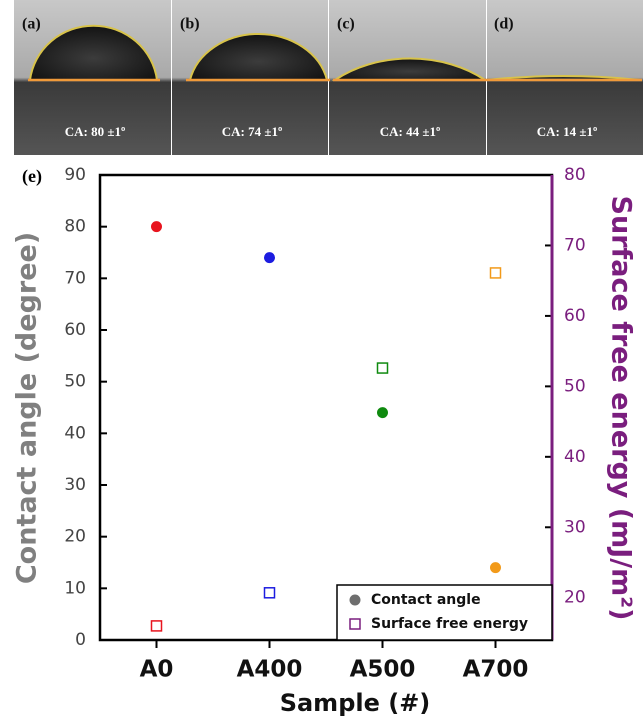  What do you see at coordinates (95, 131) in the screenshot?
I see `photo-caption: CA: 80 ±1º` at bounding box center [95, 131].